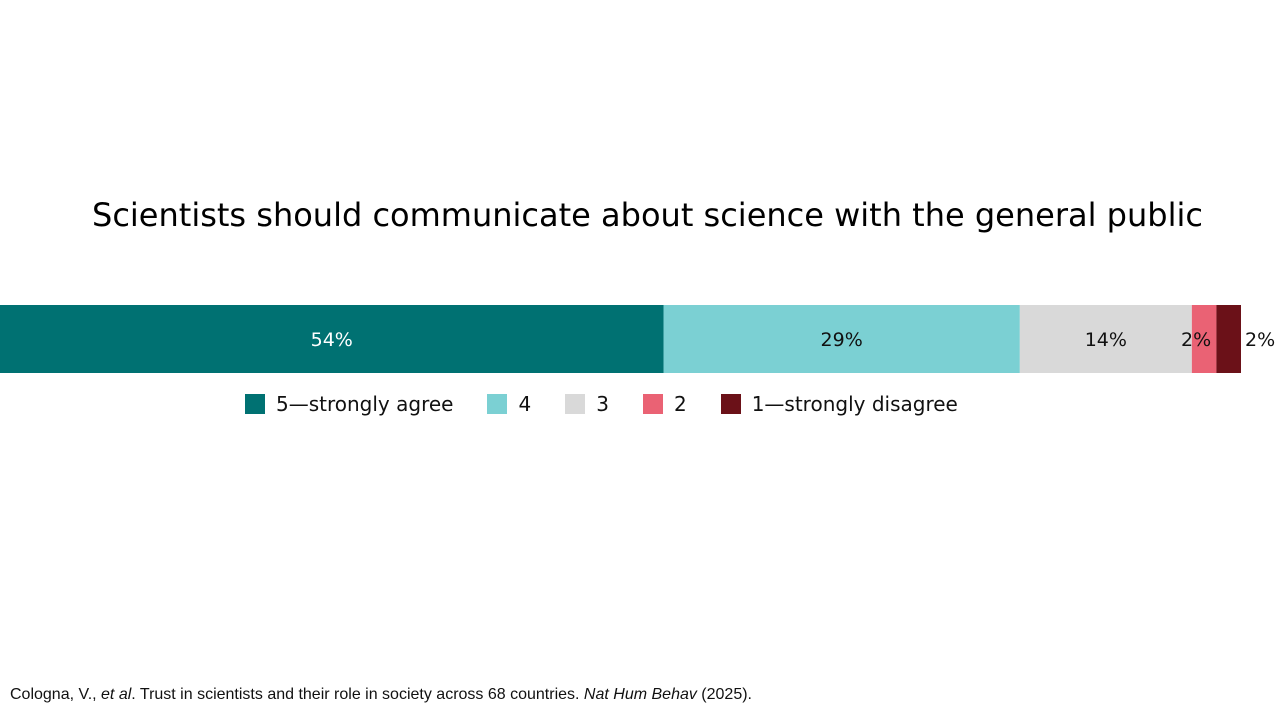 This screenshot has height=720, width=1280. Describe the element at coordinates (602, 404) in the screenshot. I see `legend-label-3: 3` at that location.